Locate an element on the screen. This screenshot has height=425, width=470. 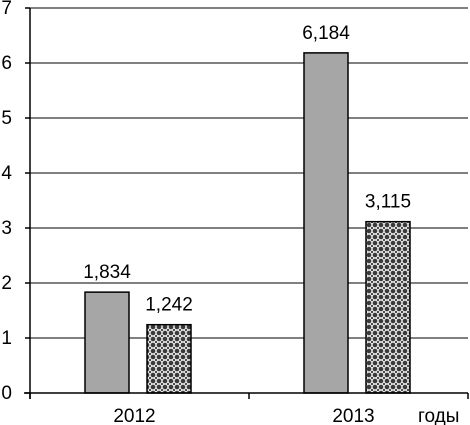
y-tick-label: 0 is located at coordinates (6, 393).